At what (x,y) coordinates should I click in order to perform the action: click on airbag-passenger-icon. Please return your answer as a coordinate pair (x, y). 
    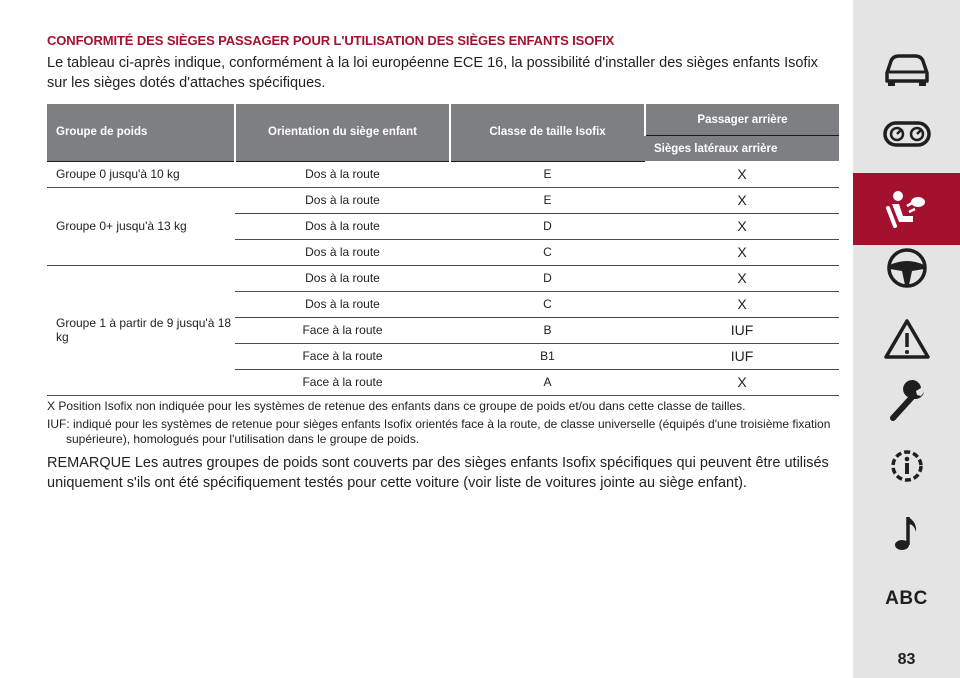
    Looking at the image, I should click on (905, 209).